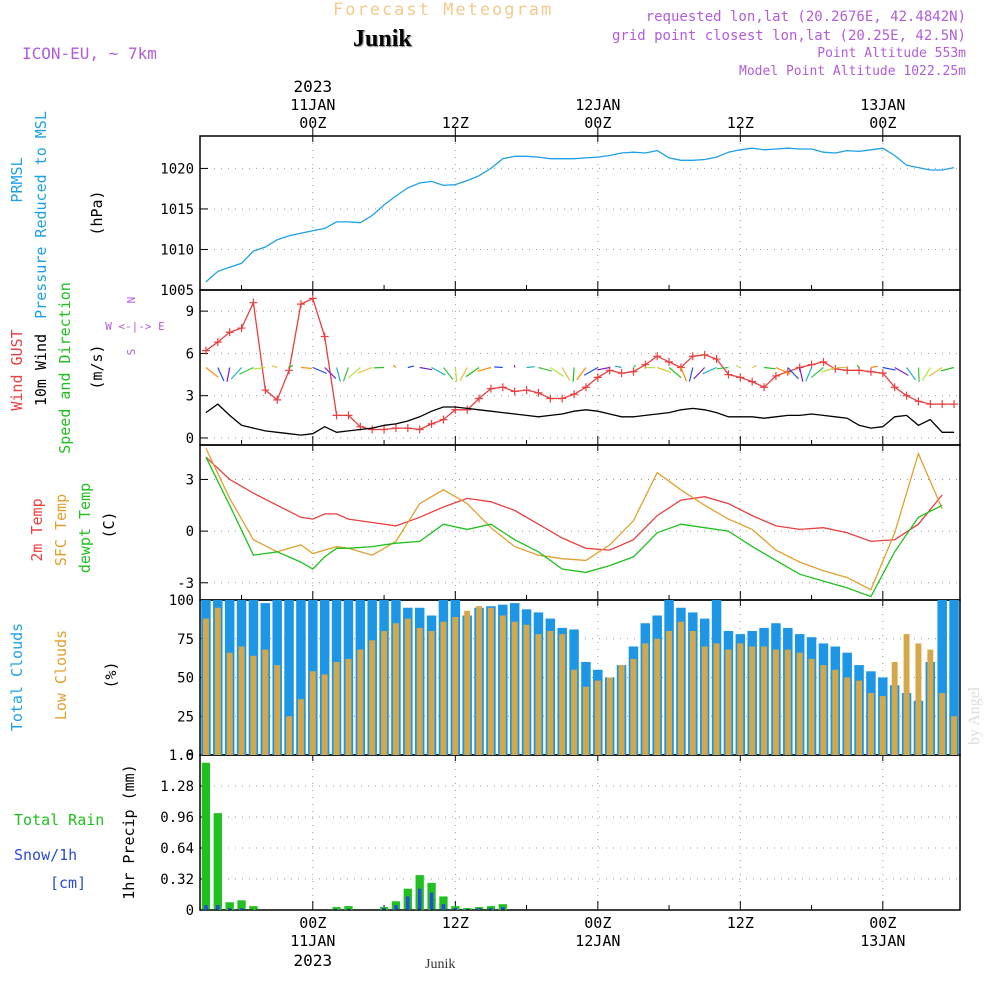  What do you see at coordinates (111, 674) in the screenshot?
I see `cloud-unit: (%)` at bounding box center [111, 674].